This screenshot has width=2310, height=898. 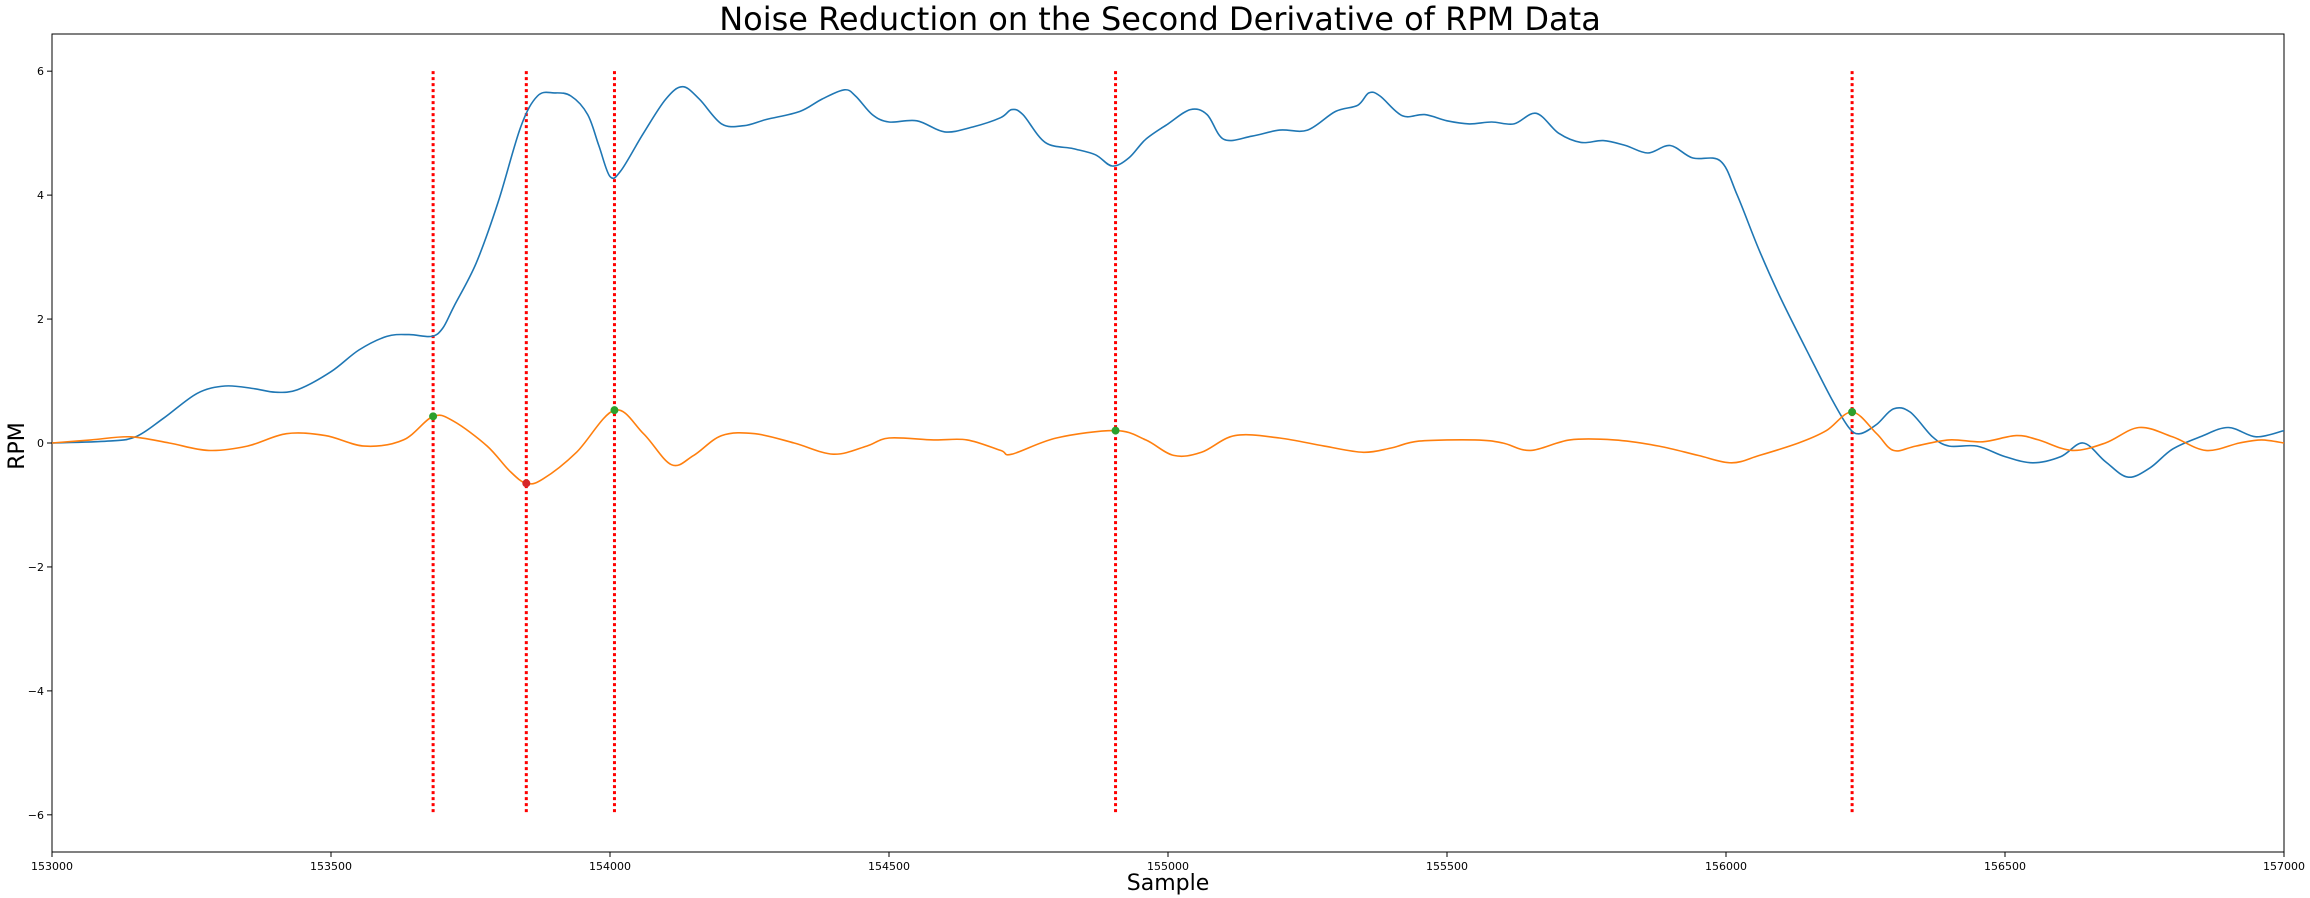 I want to click on y-axis: −6 −4 −2 0 2 4 6, so click(x=40, y=443).